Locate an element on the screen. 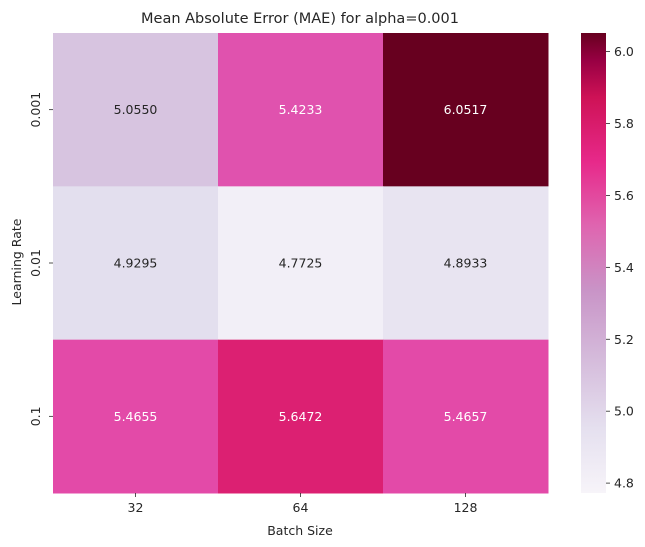 The height and width of the screenshot is (547, 645). colorbar-tick-label: 4.8 is located at coordinates (624, 483).